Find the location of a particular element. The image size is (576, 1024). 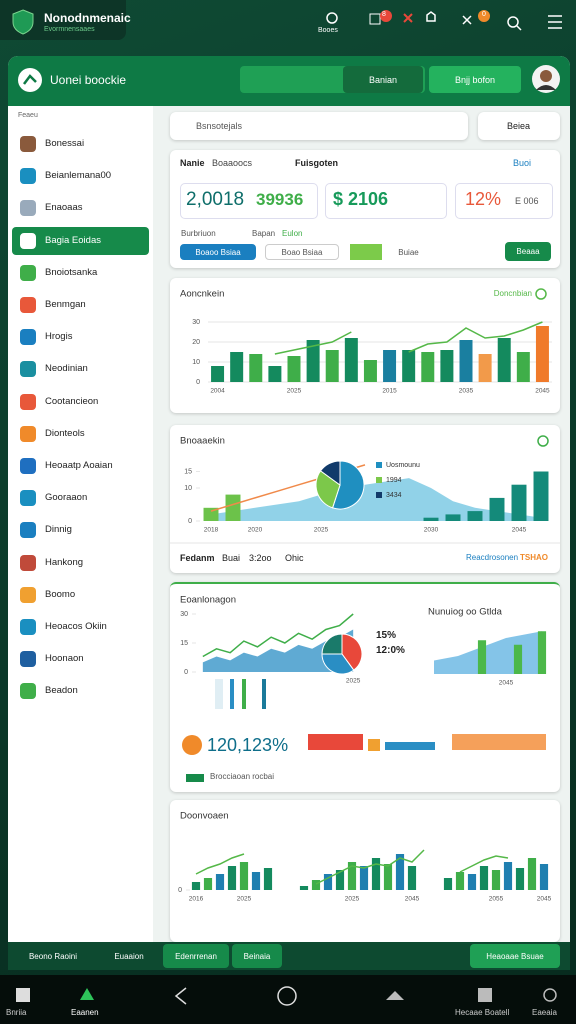

sidebar-item: Hankong is located at coordinates (64, 562).